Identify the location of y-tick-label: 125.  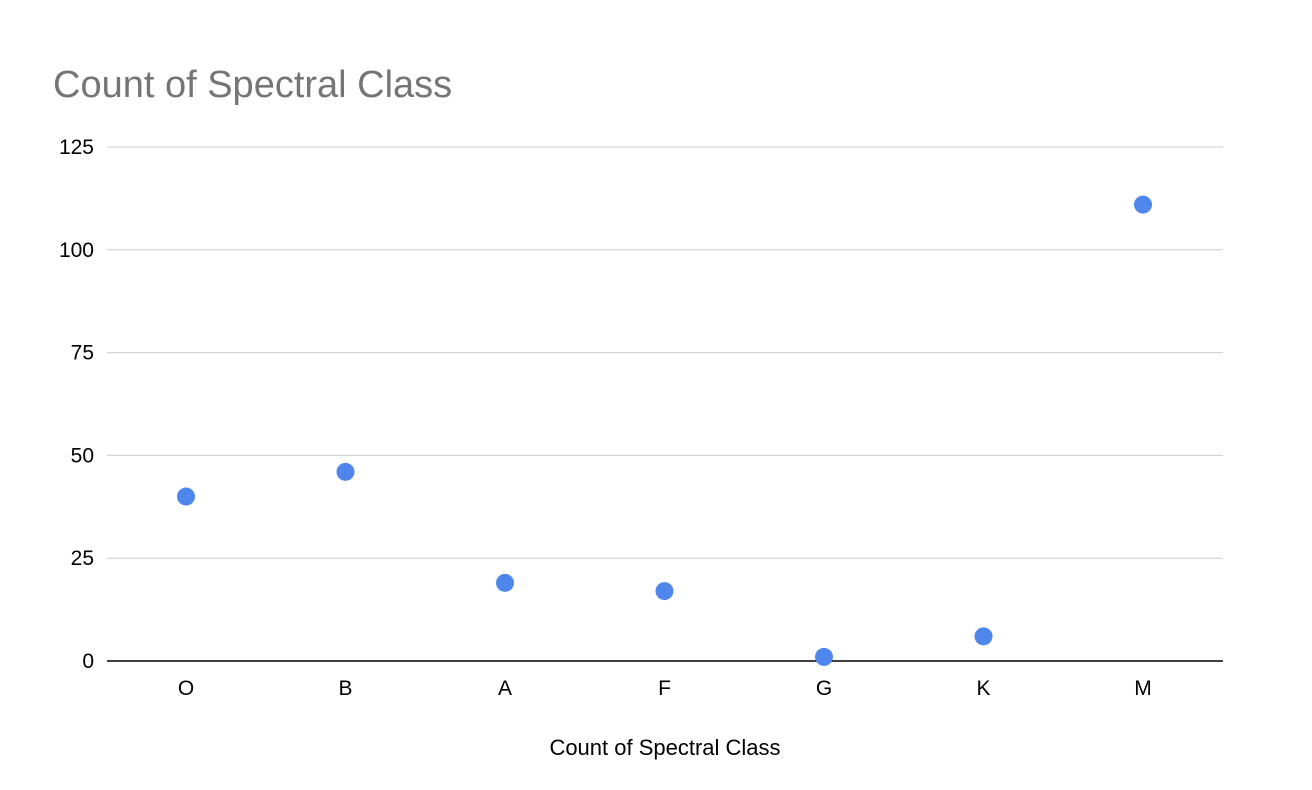
(76, 147).